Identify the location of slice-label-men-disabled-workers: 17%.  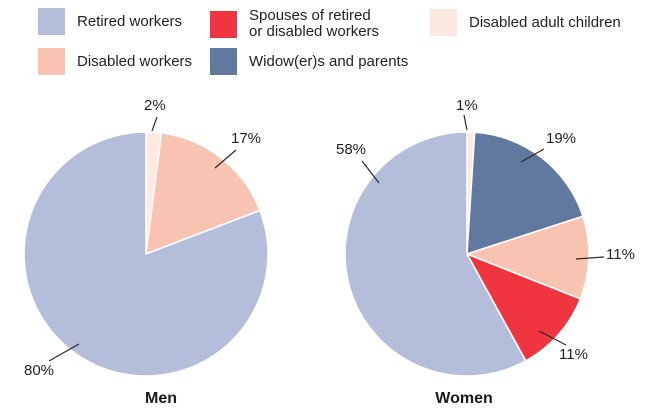
(246, 138).